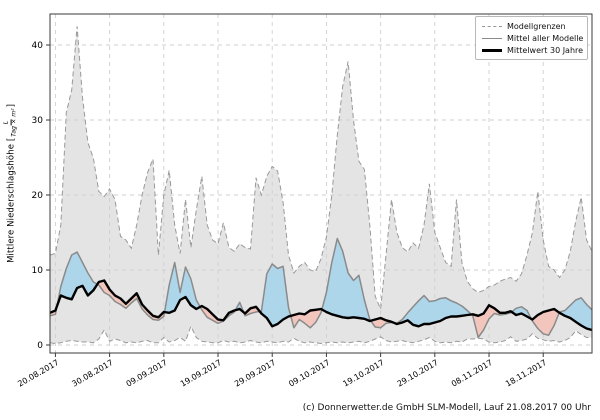 The image size is (600, 420). I want to click on x-tick-label: 19.10.2017, so click(363, 373).